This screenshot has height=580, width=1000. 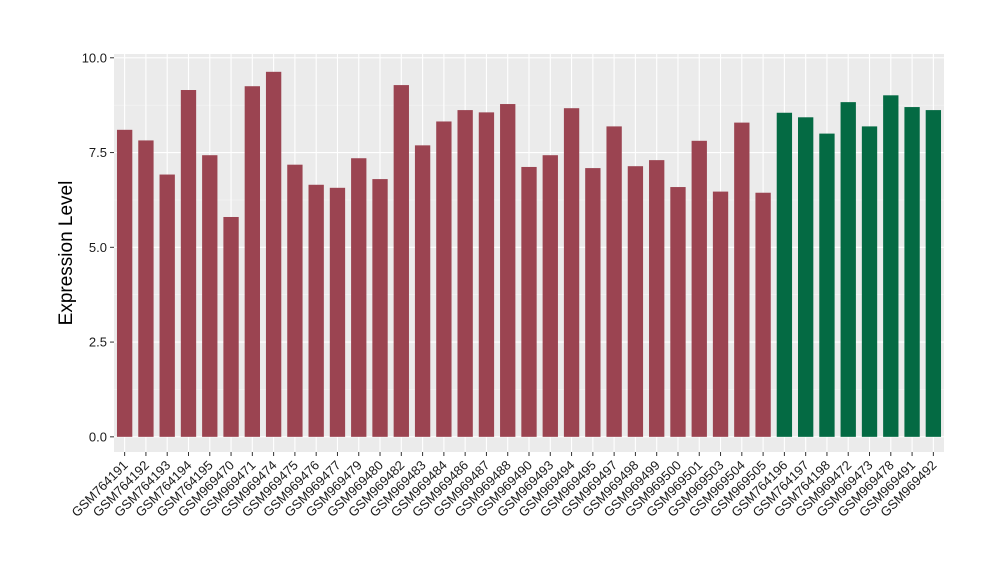 I want to click on bar-GSM969493, so click(x=550, y=296).